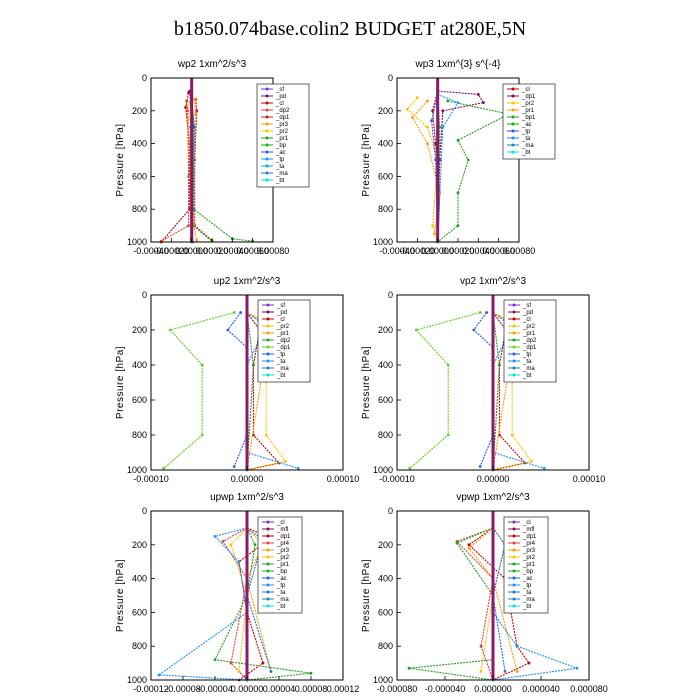  I want to click on legend-entry: _pd, so click(280, 97).